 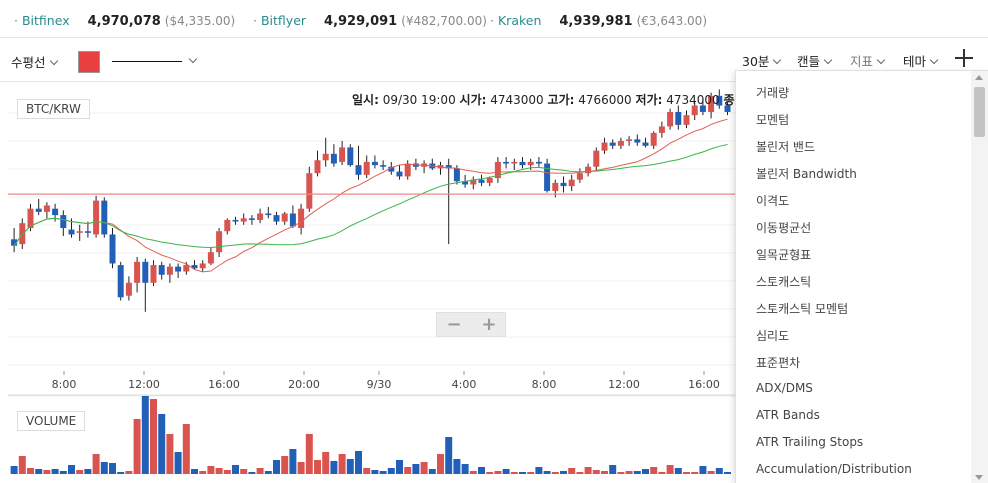 What do you see at coordinates (802, 309) in the screenshot?
I see `indicator-item: 스토캐스틱 모멘텀` at bounding box center [802, 309].